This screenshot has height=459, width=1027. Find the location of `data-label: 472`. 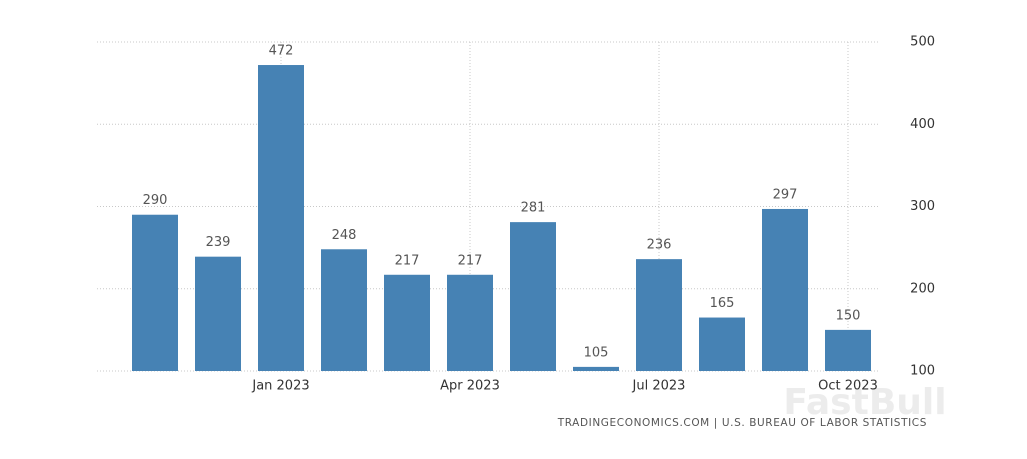

data-label: 472 is located at coordinates (281, 51).